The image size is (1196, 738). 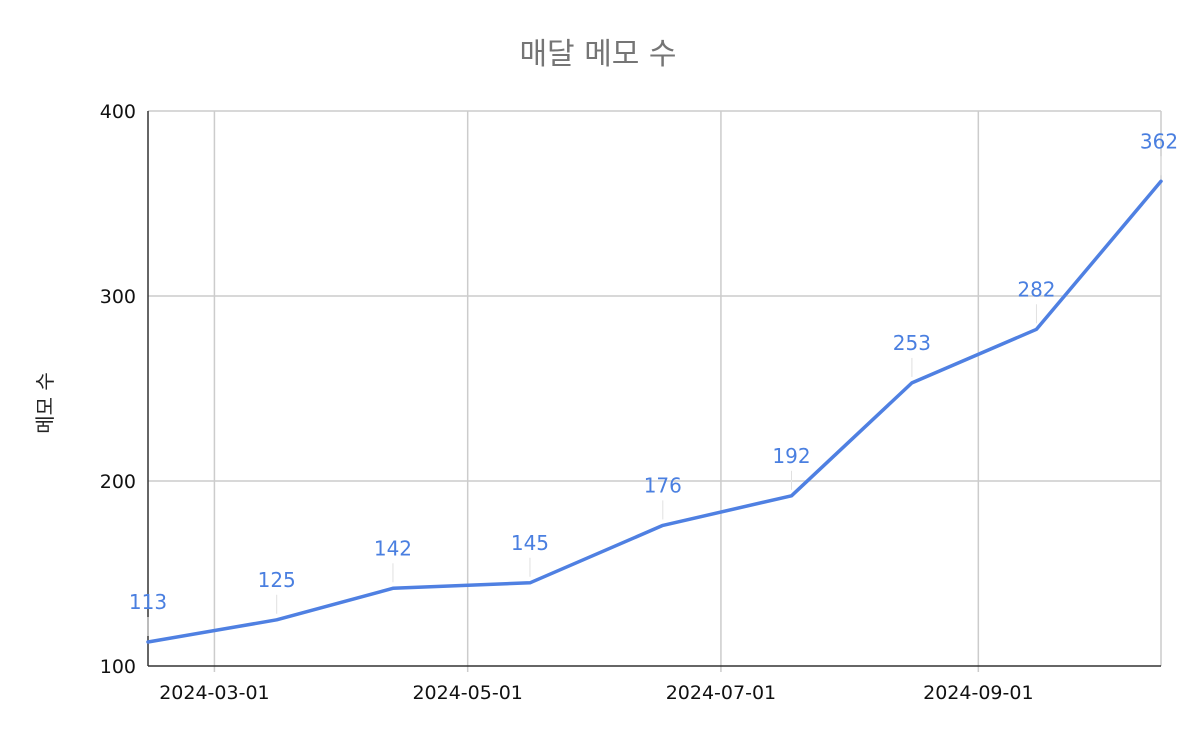 I want to click on data-label: 125, so click(x=277, y=580).